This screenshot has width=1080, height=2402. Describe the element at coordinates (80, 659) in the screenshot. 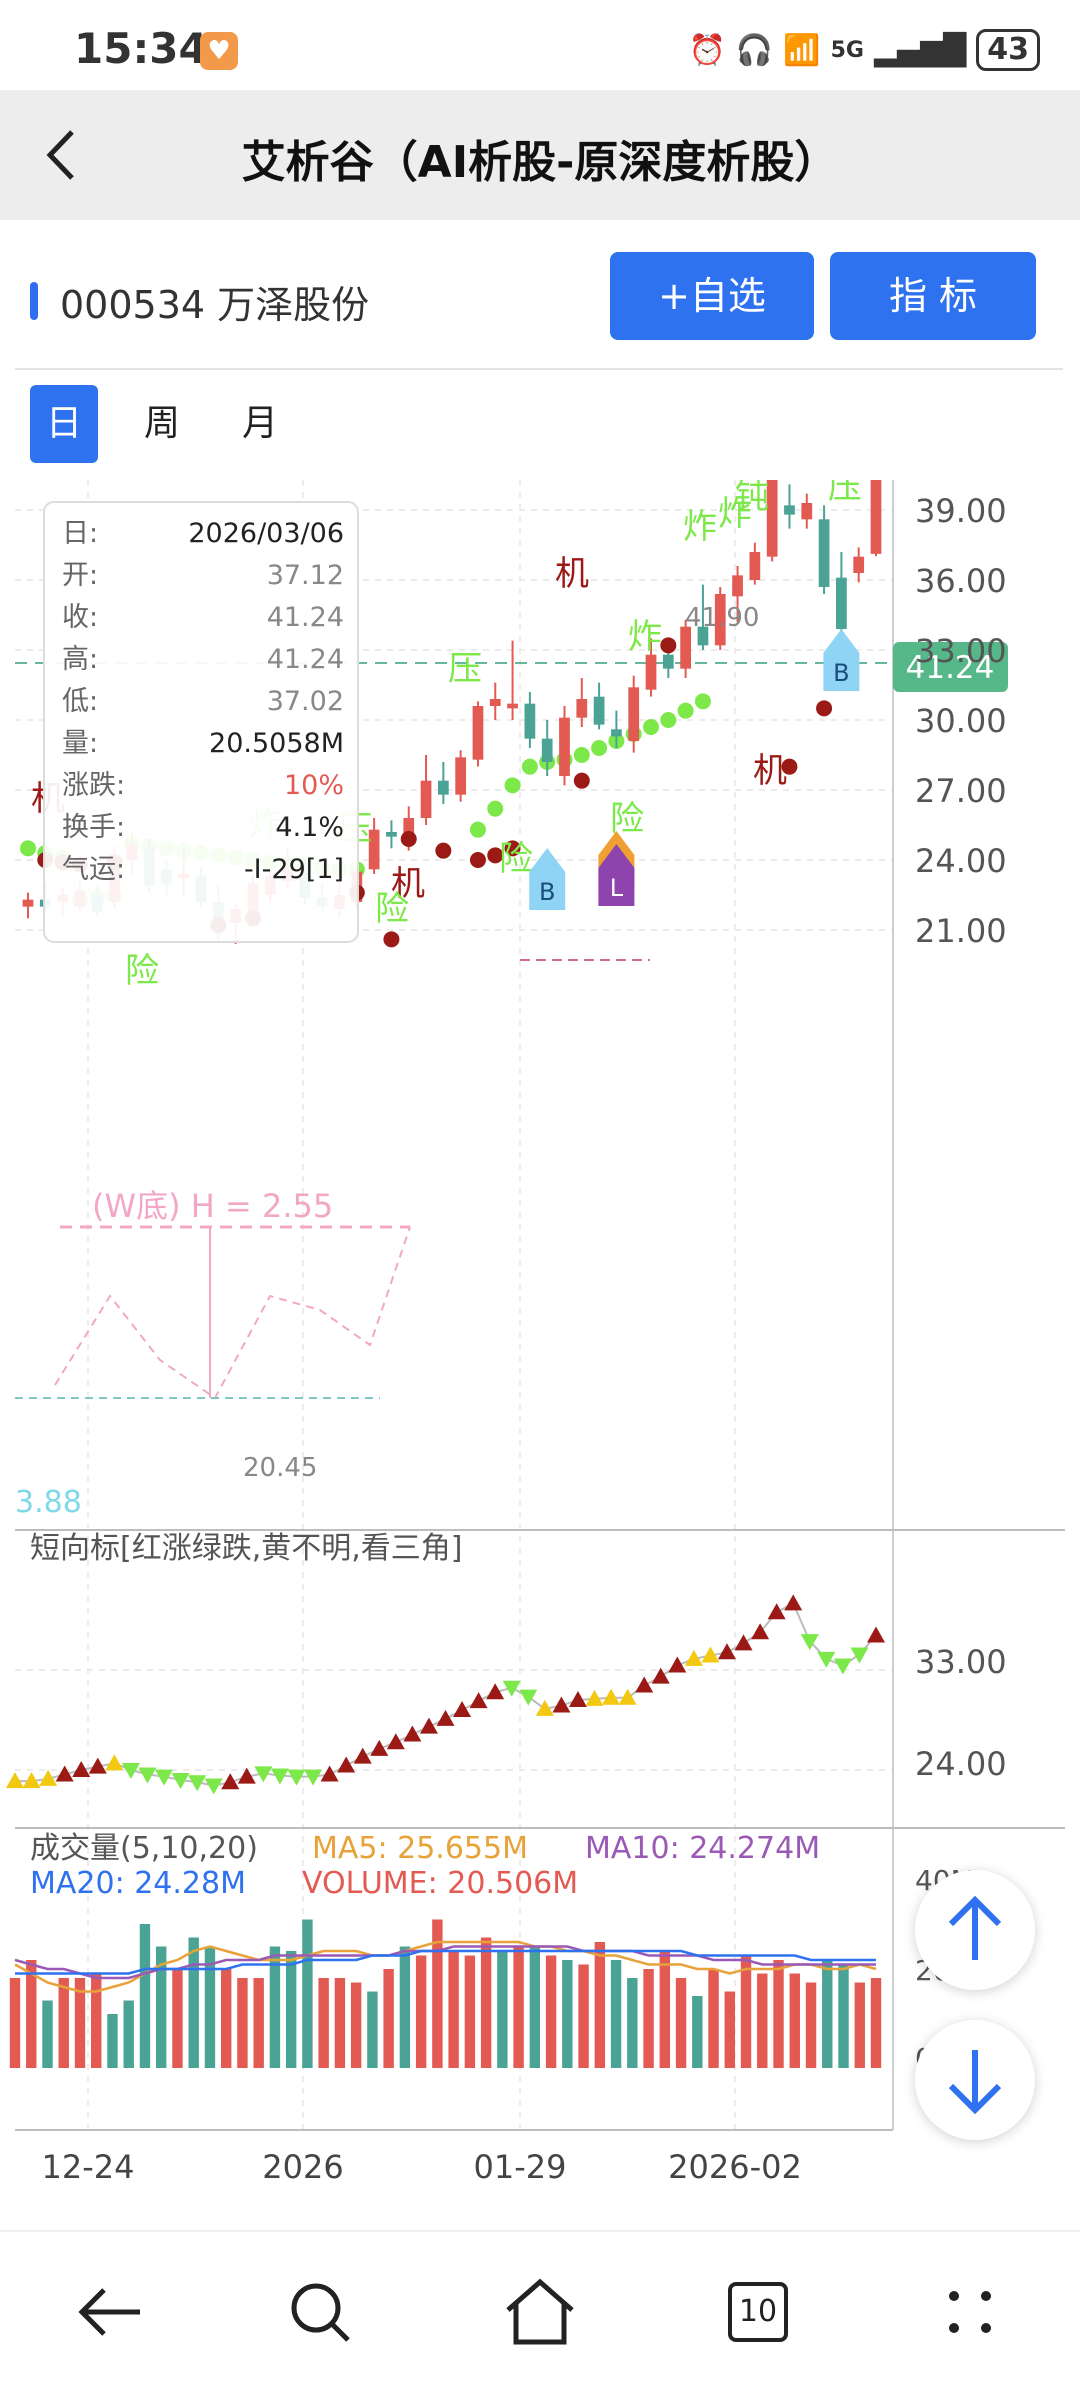

I see `info-label: 高:` at that location.